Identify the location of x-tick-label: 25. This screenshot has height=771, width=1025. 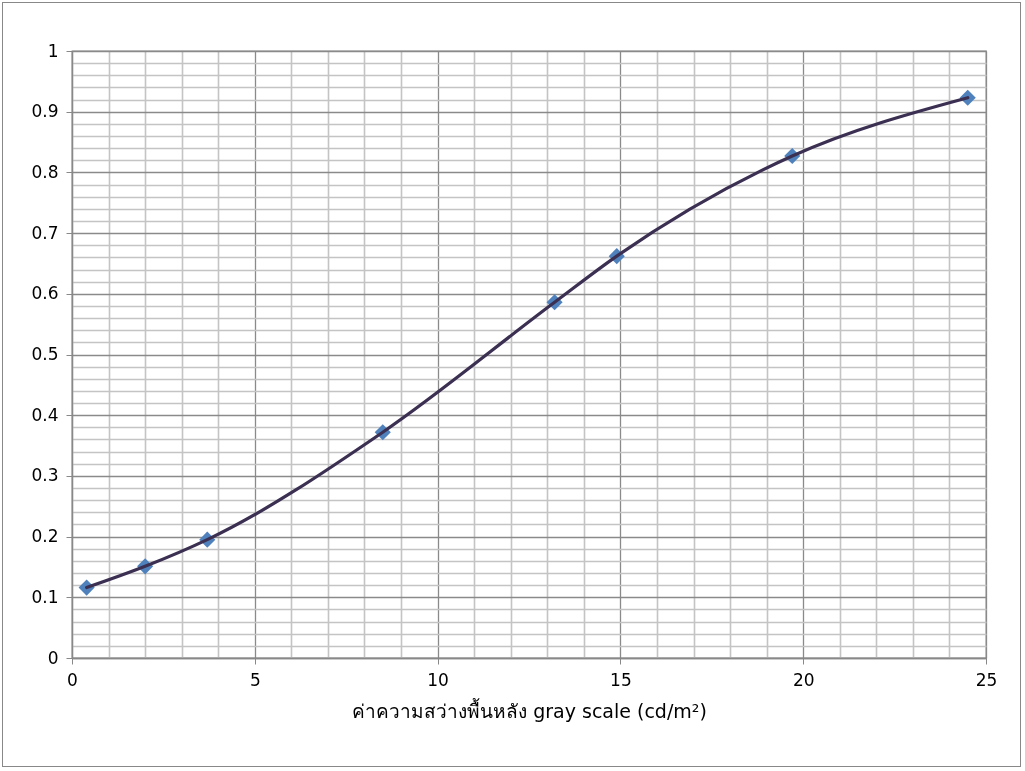
(986, 679).